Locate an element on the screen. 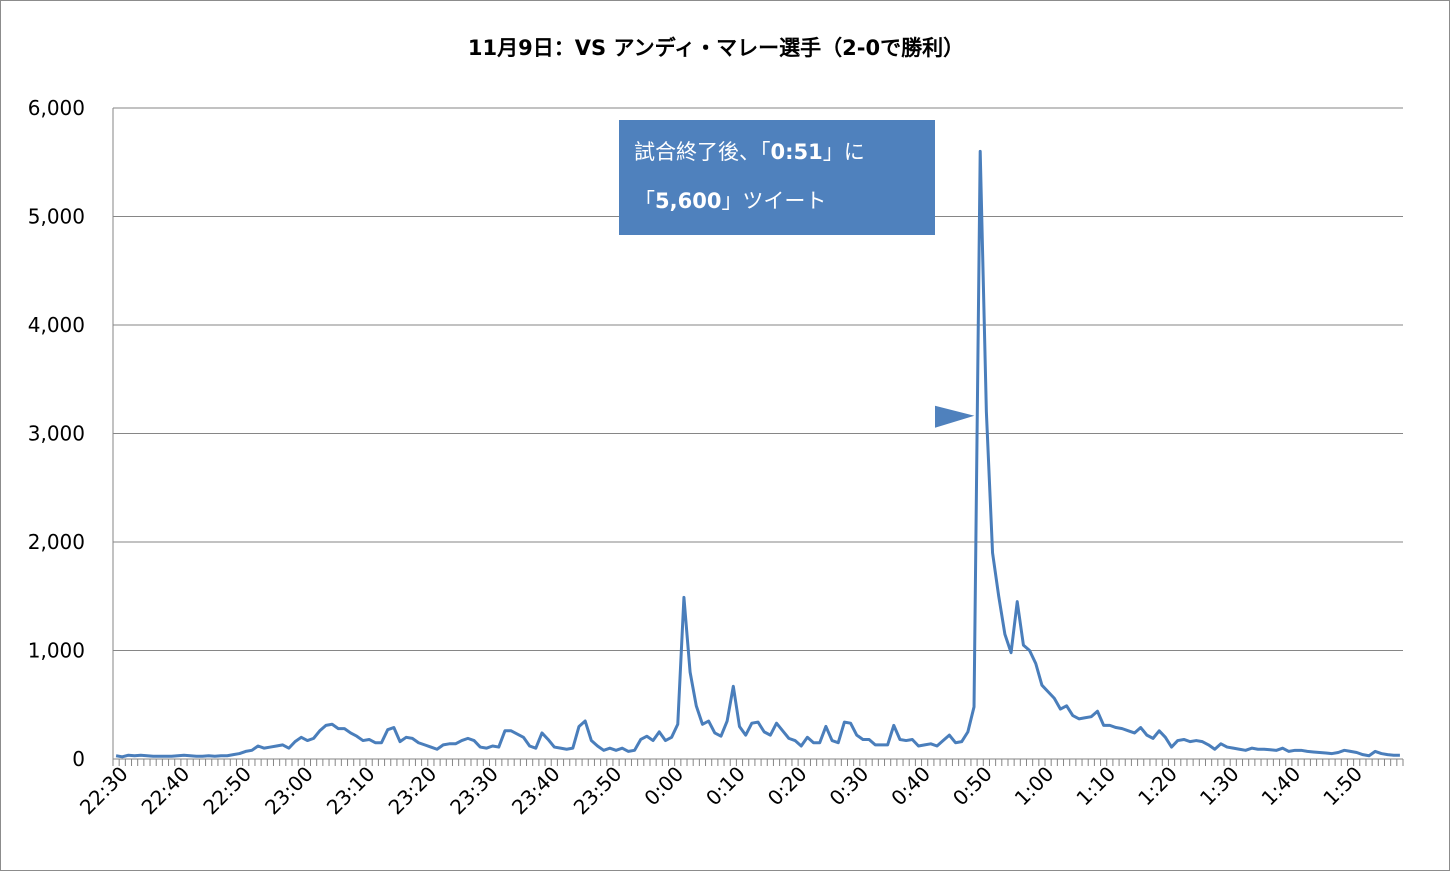 The image size is (1450, 871). x-tick-label: 23:00 is located at coordinates (289, 791).